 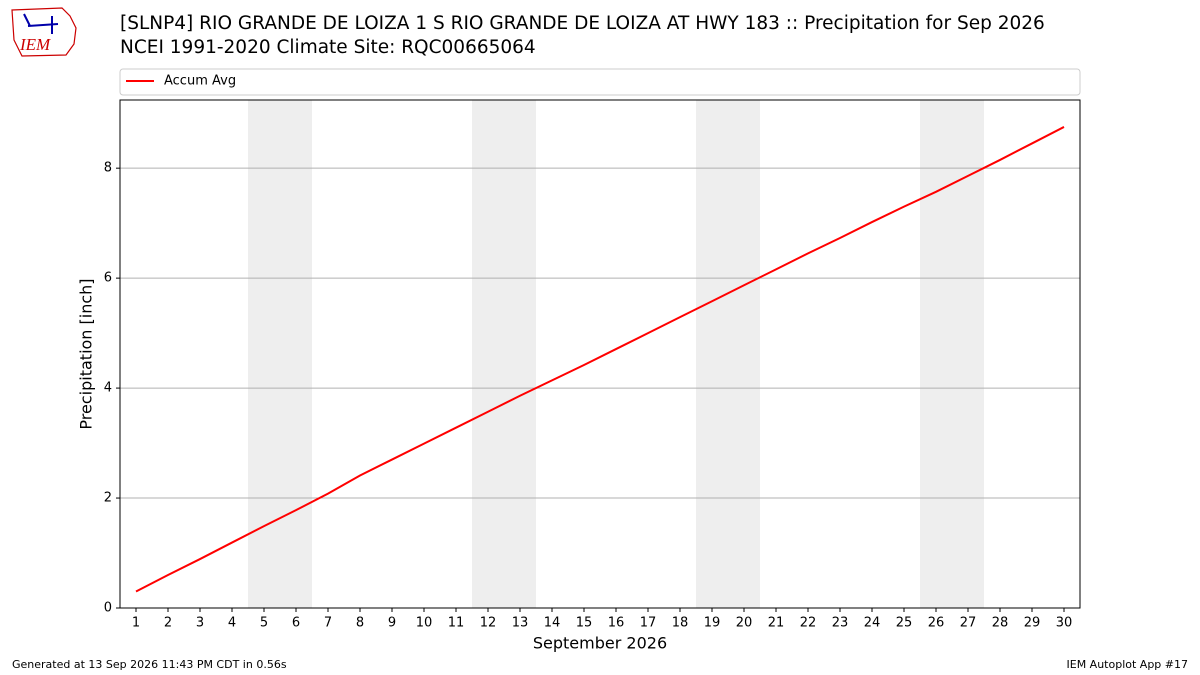 What do you see at coordinates (200, 623) in the screenshot?
I see `x-tick-label: 3` at bounding box center [200, 623].